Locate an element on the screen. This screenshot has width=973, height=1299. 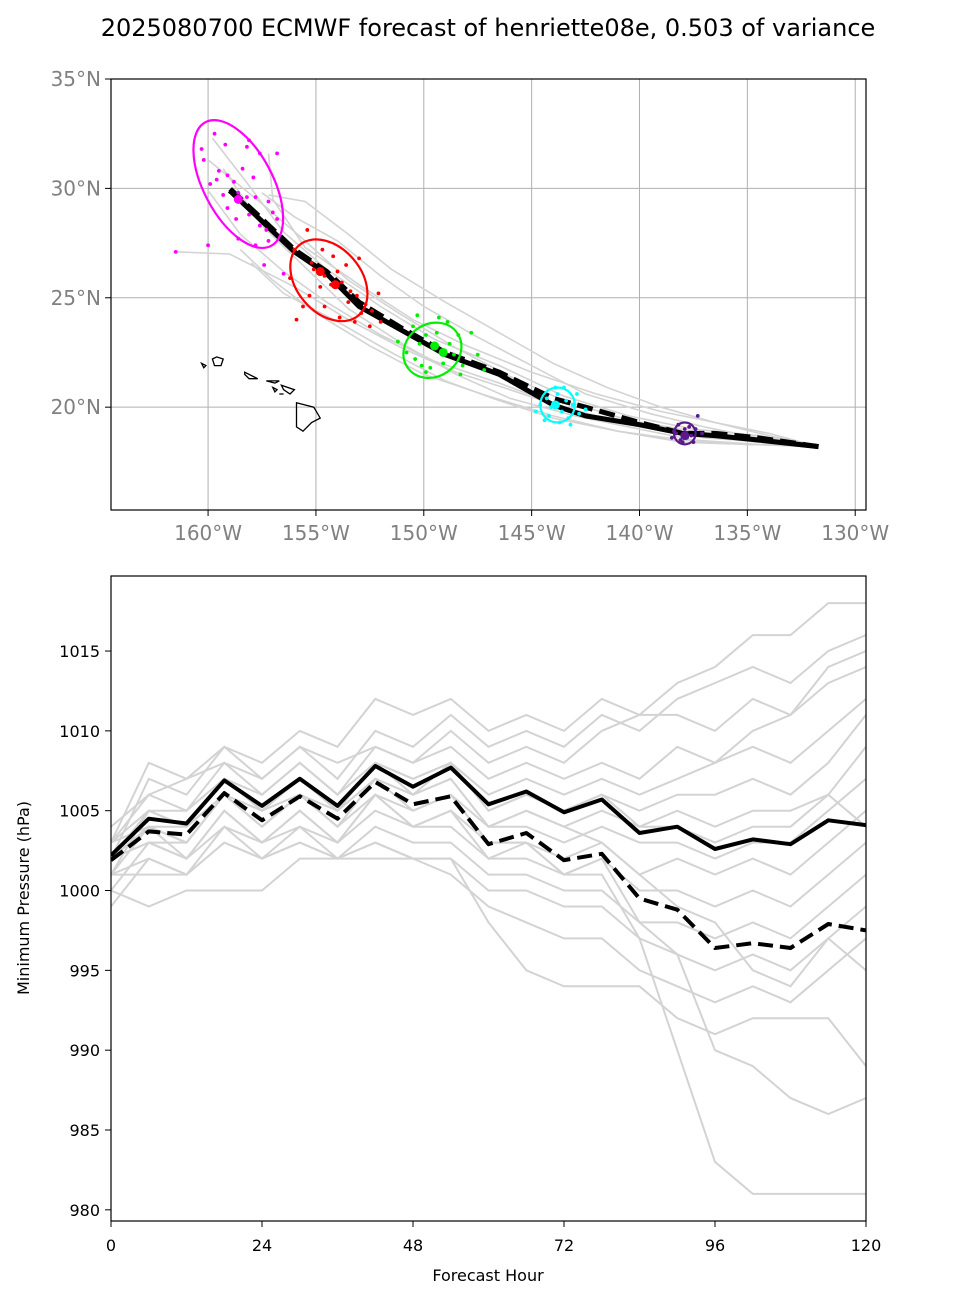
map-y-tick-label: 30°N is located at coordinates (76, 188).